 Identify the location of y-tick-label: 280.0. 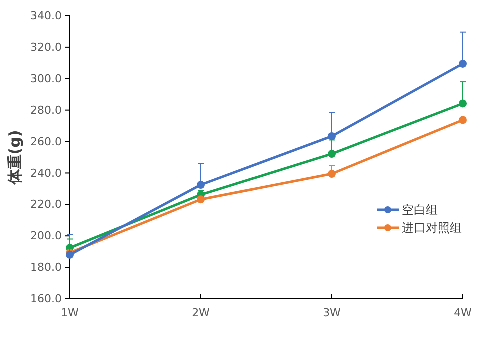
(46, 110).